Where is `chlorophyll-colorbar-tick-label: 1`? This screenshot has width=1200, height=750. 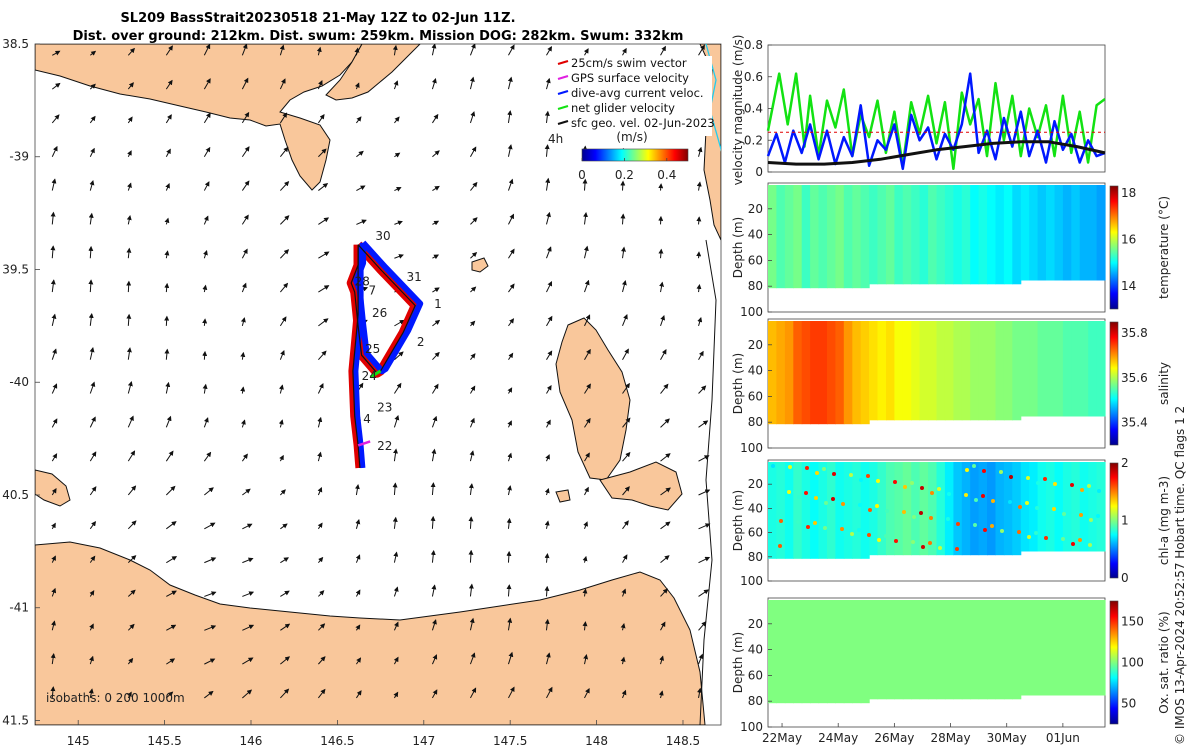
chlorophyll-colorbar-tick-label: 1 is located at coordinates (1125, 521).